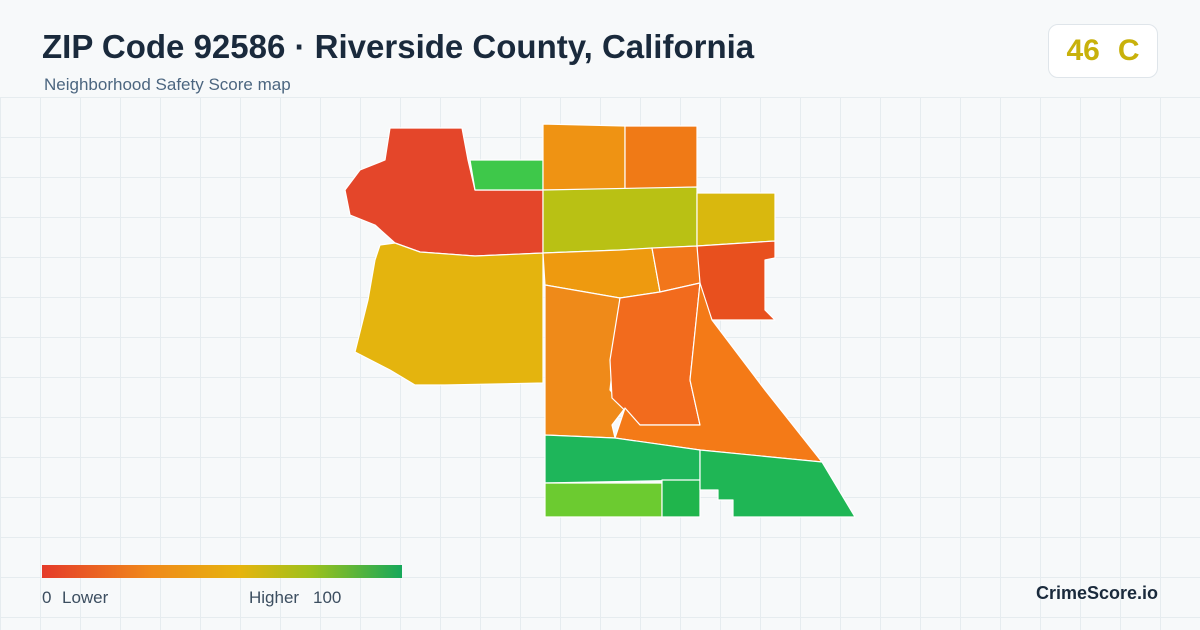  Describe the element at coordinates (1096, 593) in the screenshot. I see `brand: CrimeScore.io` at that location.